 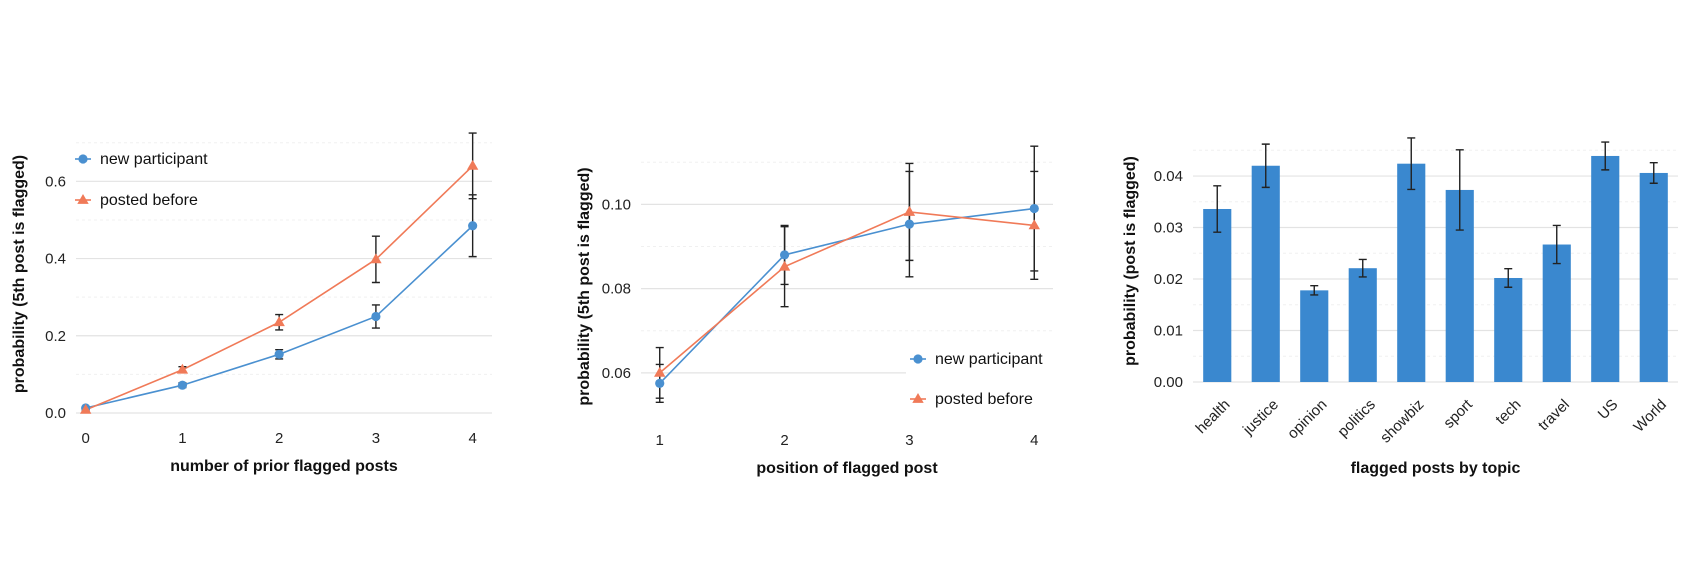 What do you see at coordinates (1608, 409) in the screenshot?
I see `x-tick-label: US` at bounding box center [1608, 409].